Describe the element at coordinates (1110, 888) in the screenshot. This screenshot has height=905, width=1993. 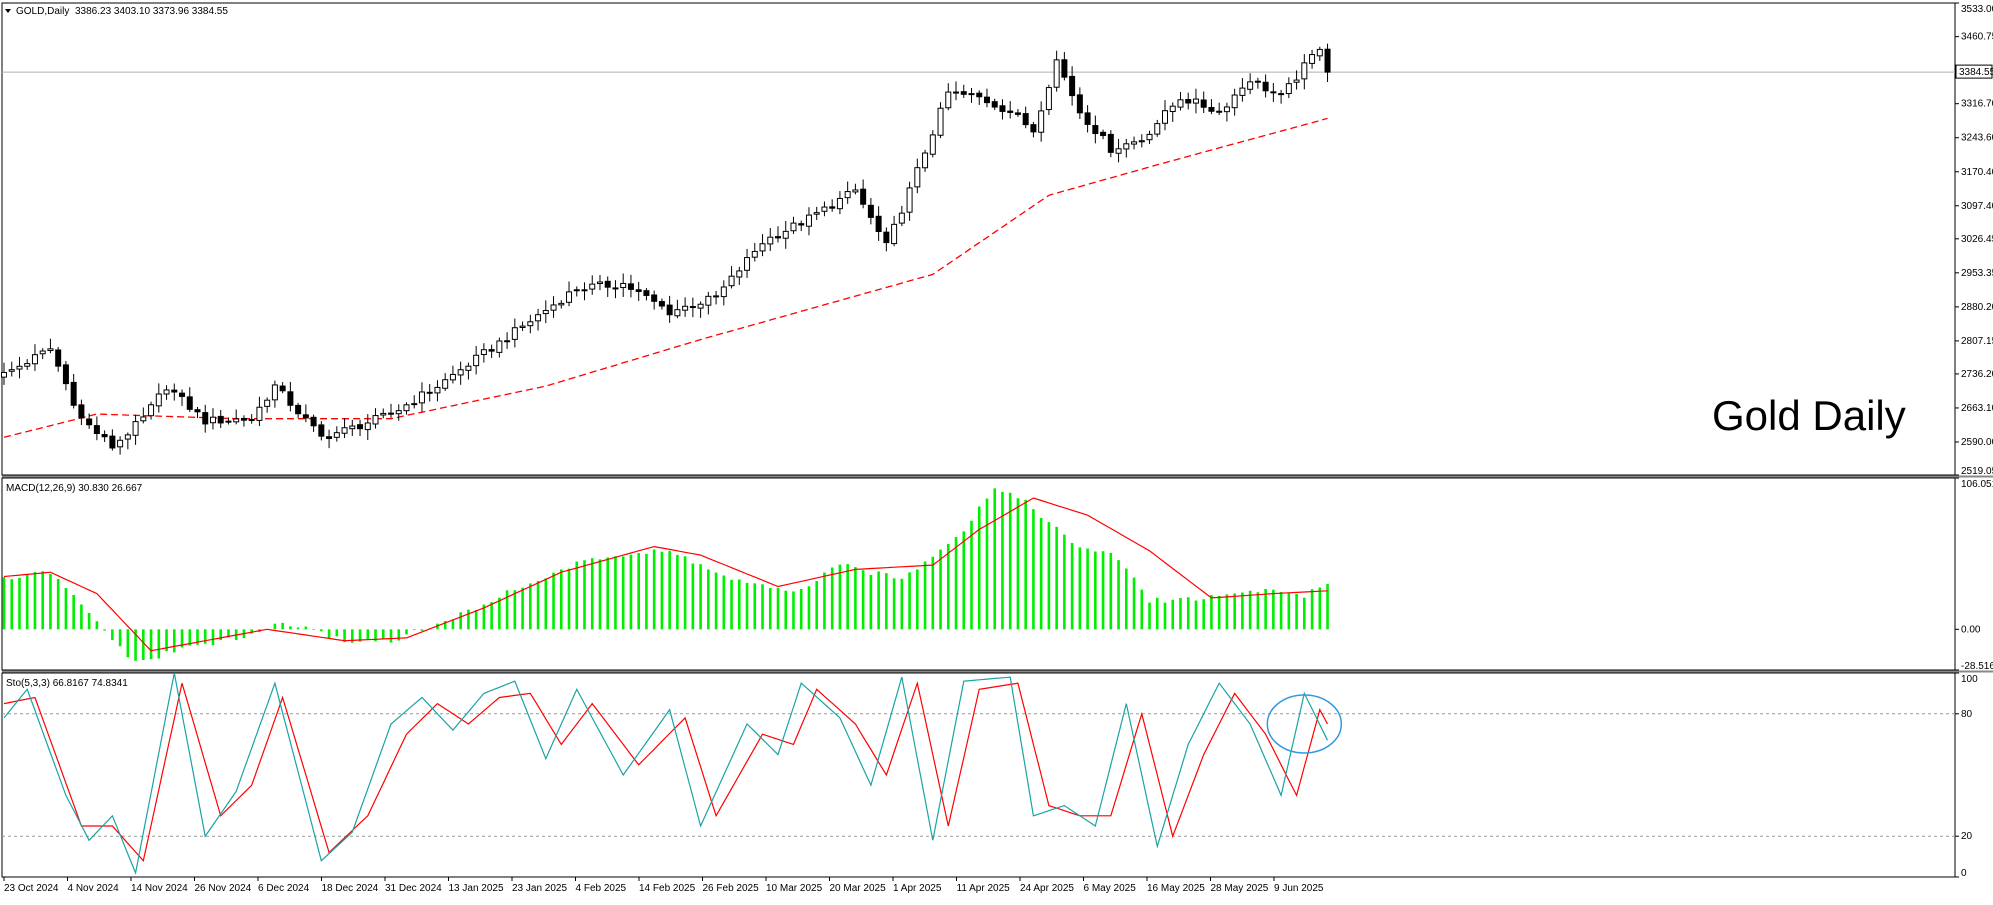
I see `time-tick-label: 6 May 2025` at that location.